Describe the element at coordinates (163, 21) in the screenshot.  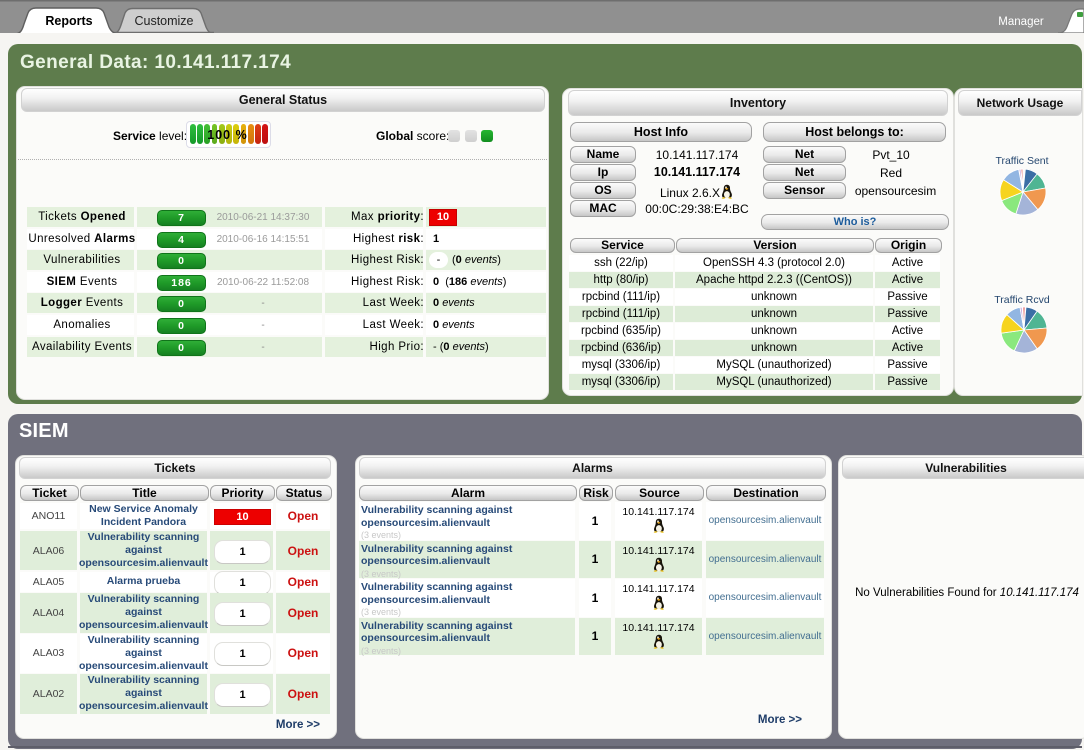
I see `svg-text: Customize` at that location.